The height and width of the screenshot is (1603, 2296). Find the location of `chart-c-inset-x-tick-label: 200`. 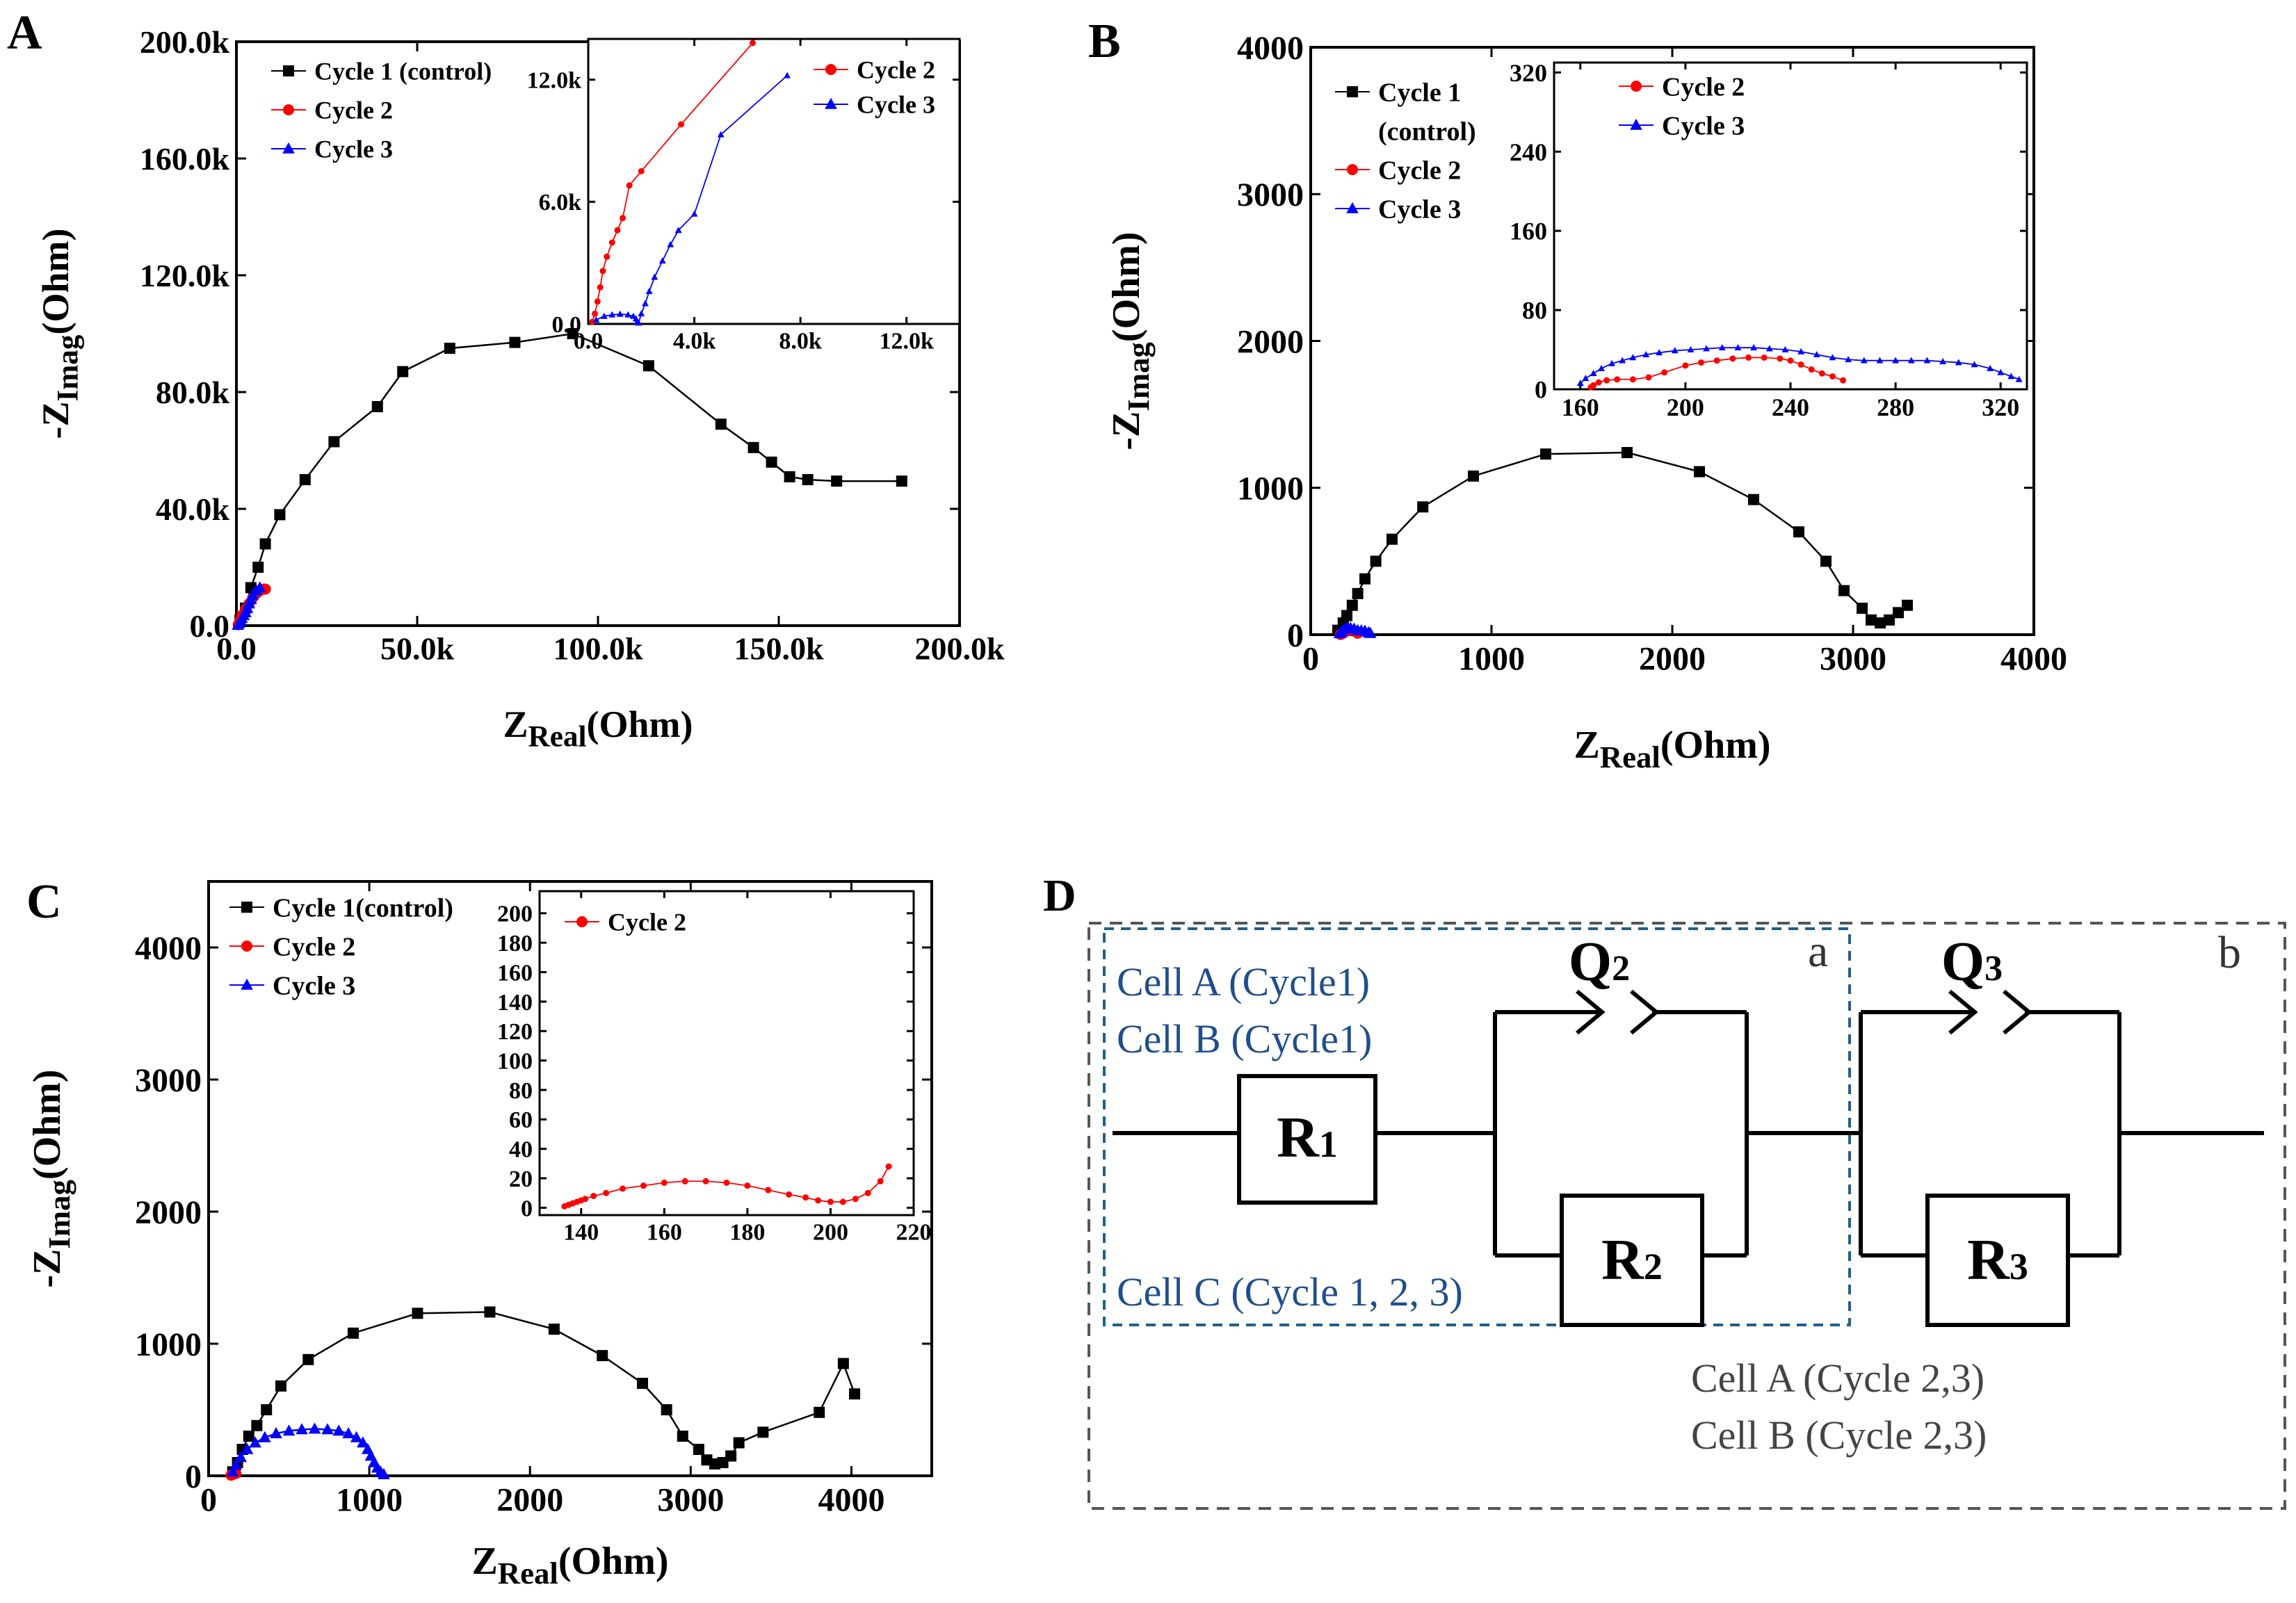

chart-c-inset-x-tick-label: 200 is located at coordinates (830, 1233).